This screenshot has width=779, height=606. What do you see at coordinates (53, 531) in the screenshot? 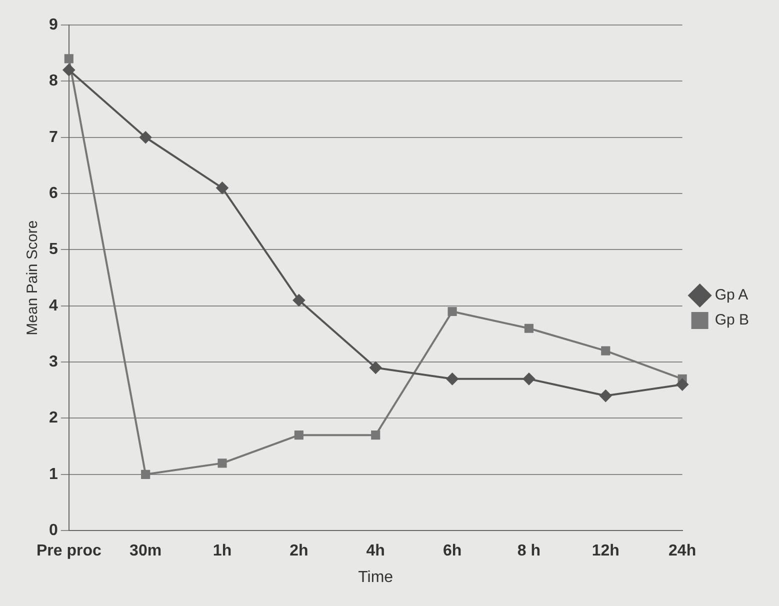
I see `y-tick-label: 0` at bounding box center [53, 531].